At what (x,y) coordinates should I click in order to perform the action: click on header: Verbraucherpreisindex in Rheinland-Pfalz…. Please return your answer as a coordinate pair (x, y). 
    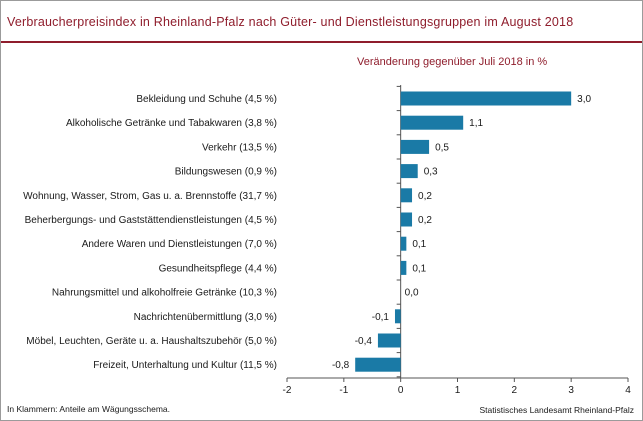
    Looking at the image, I should click on (321, 21).